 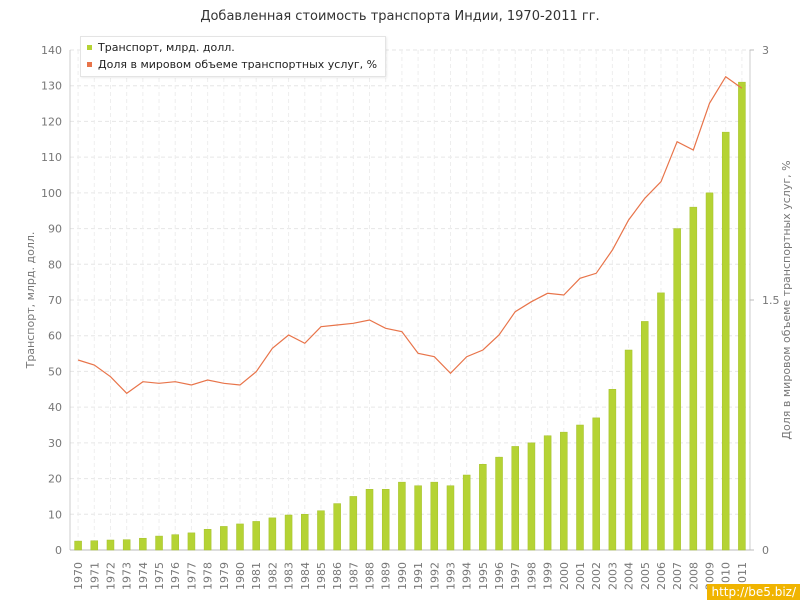 What do you see at coordinates (51, 121) in the screenshot?
I see `y-tick-label: 120` at bounding box center [51, 121].